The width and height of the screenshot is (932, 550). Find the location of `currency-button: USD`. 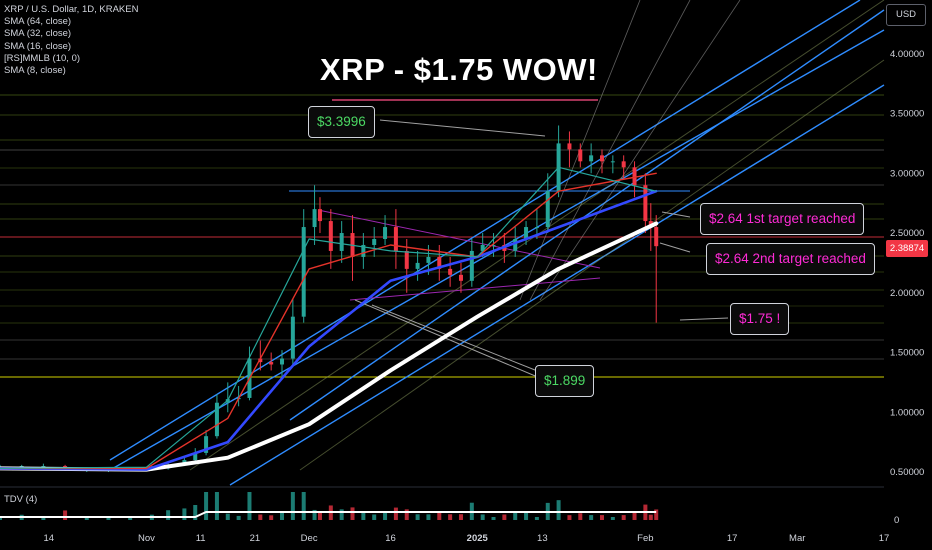

currency-button: USD is located at coordinates (906, 15).